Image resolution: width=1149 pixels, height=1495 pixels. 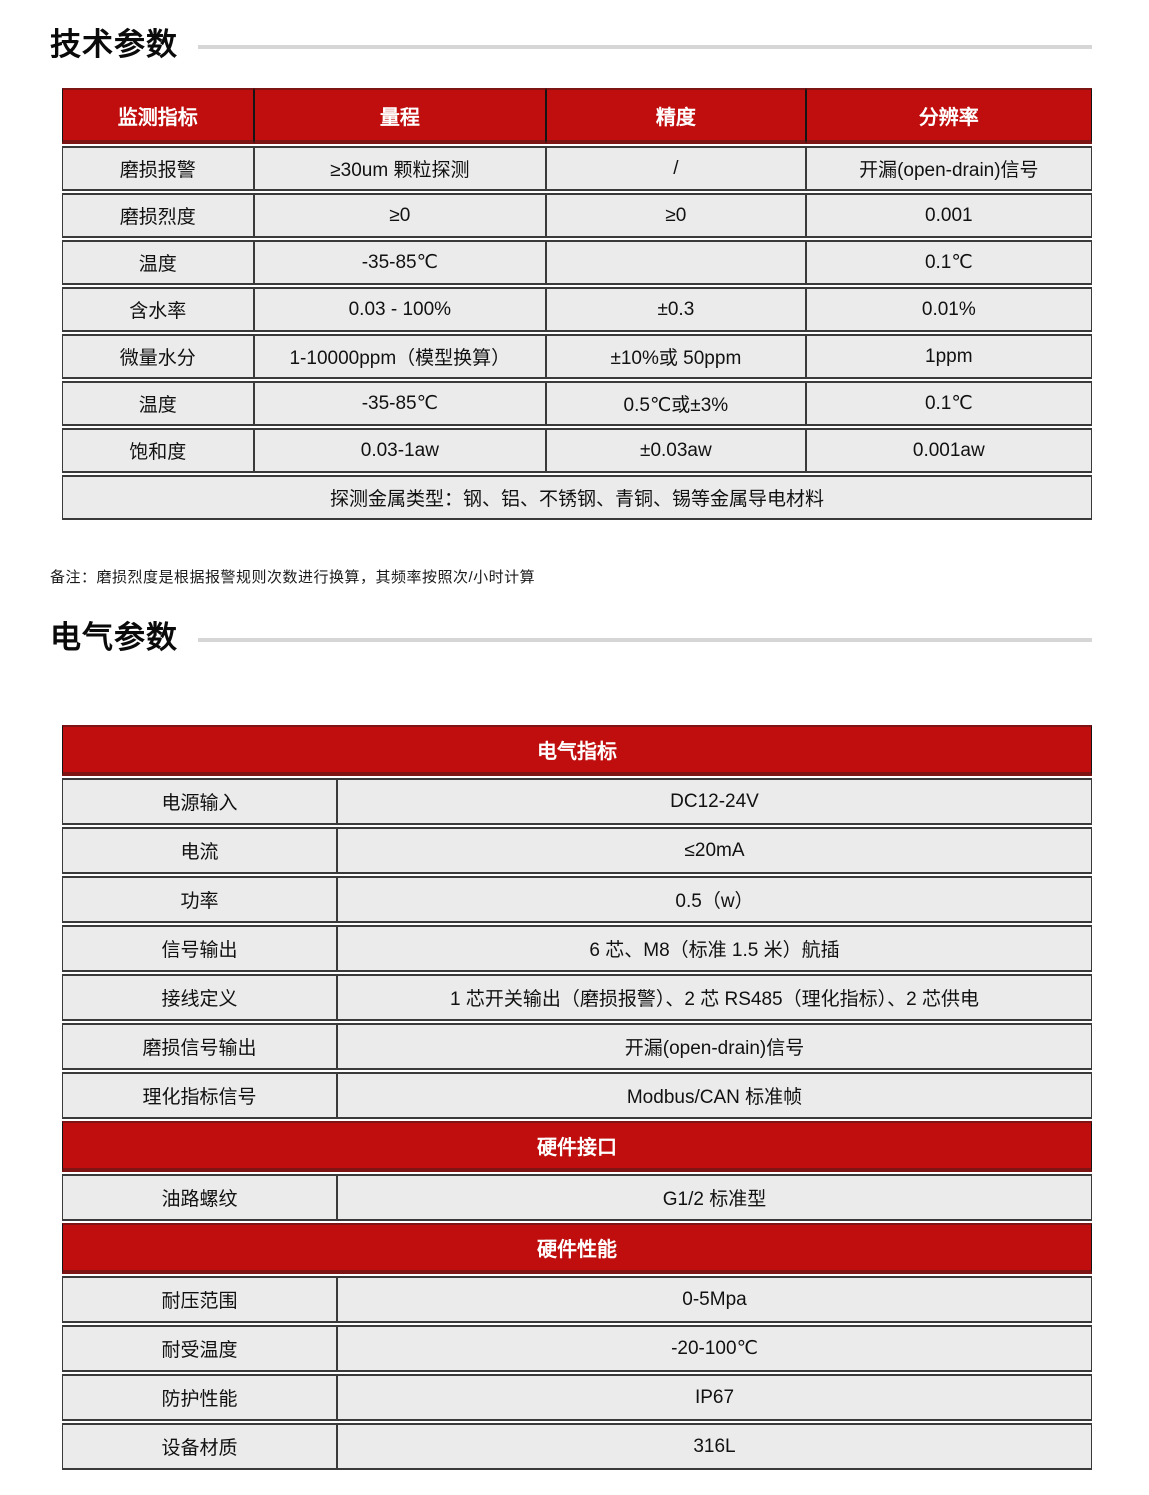 What do you see at coordinates (714, 850) in the screenshot?
I see `row-value: ≤20mA` at bounding box center [714, 850].